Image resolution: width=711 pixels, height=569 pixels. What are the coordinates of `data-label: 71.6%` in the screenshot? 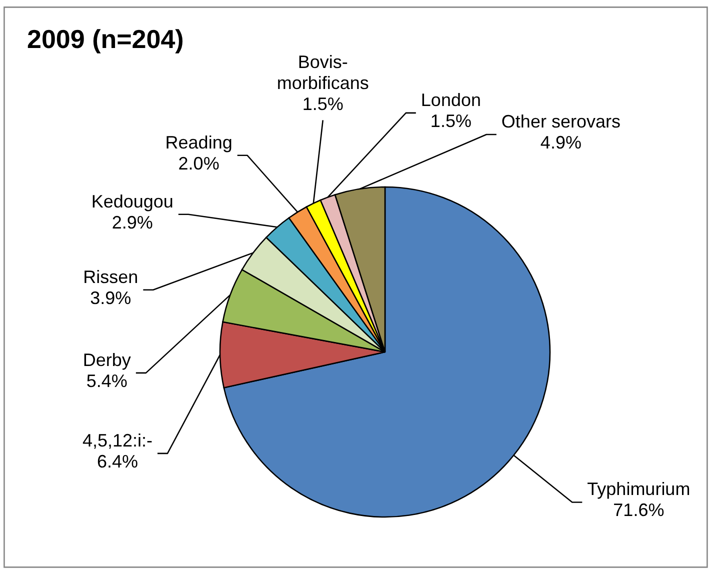 It's located at (638, 510).